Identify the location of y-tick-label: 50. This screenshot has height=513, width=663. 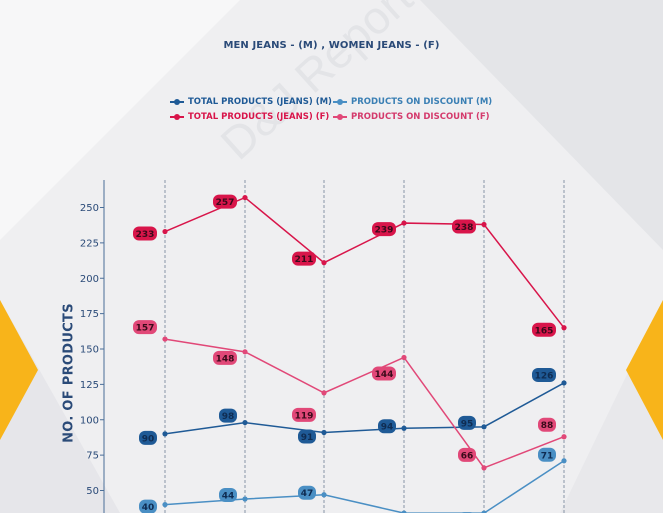
(92, 491).